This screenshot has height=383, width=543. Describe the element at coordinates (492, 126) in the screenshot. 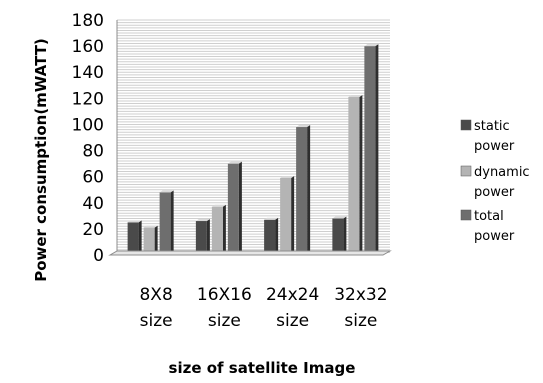

I see `legend-label: static` at that location.